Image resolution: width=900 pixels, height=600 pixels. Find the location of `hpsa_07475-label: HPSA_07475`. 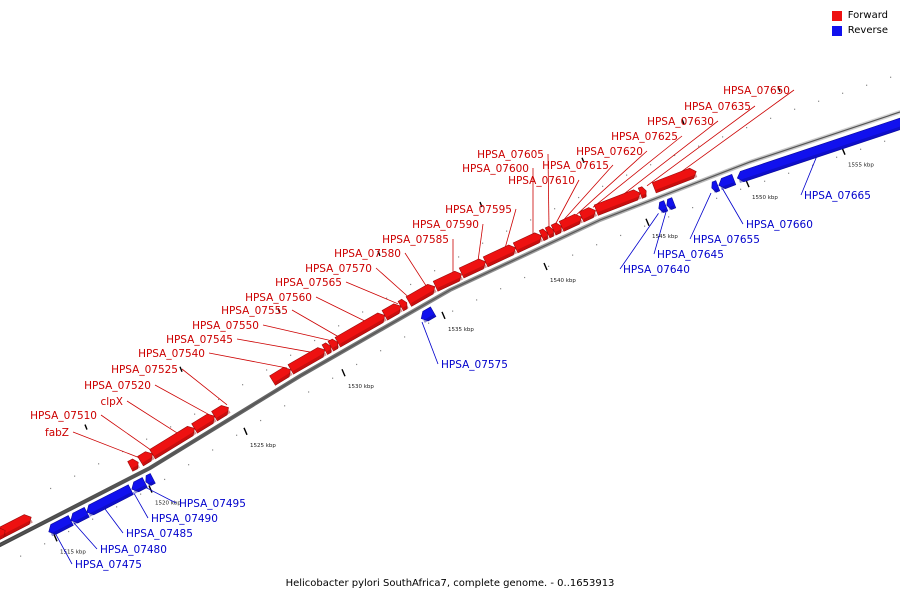

hpsa_07475-label: HPSA_07475 is located at coordinates (108, 565).